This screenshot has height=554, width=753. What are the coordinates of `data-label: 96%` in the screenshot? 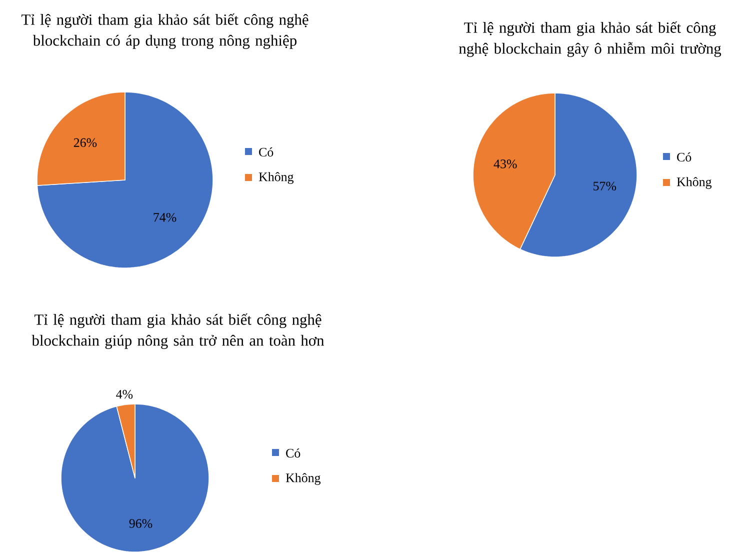 It's located at (140, 523).